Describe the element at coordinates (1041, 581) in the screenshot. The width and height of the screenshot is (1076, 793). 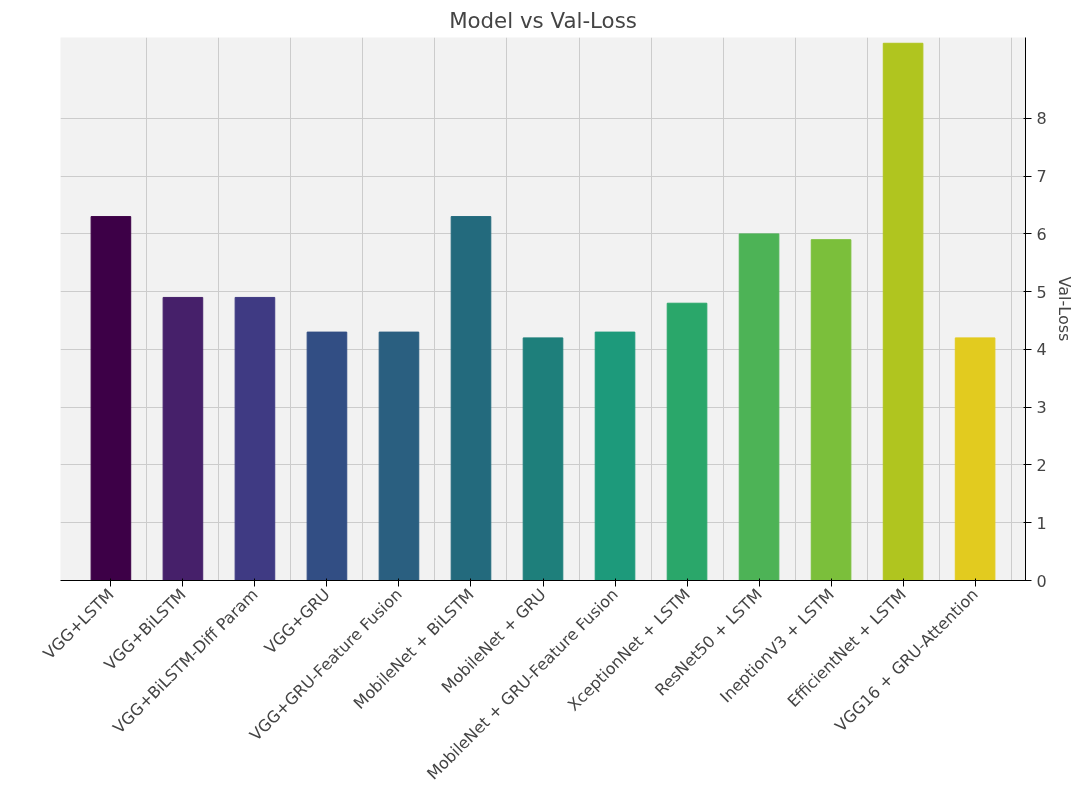
I see `y-tick-label: 0` at that location.